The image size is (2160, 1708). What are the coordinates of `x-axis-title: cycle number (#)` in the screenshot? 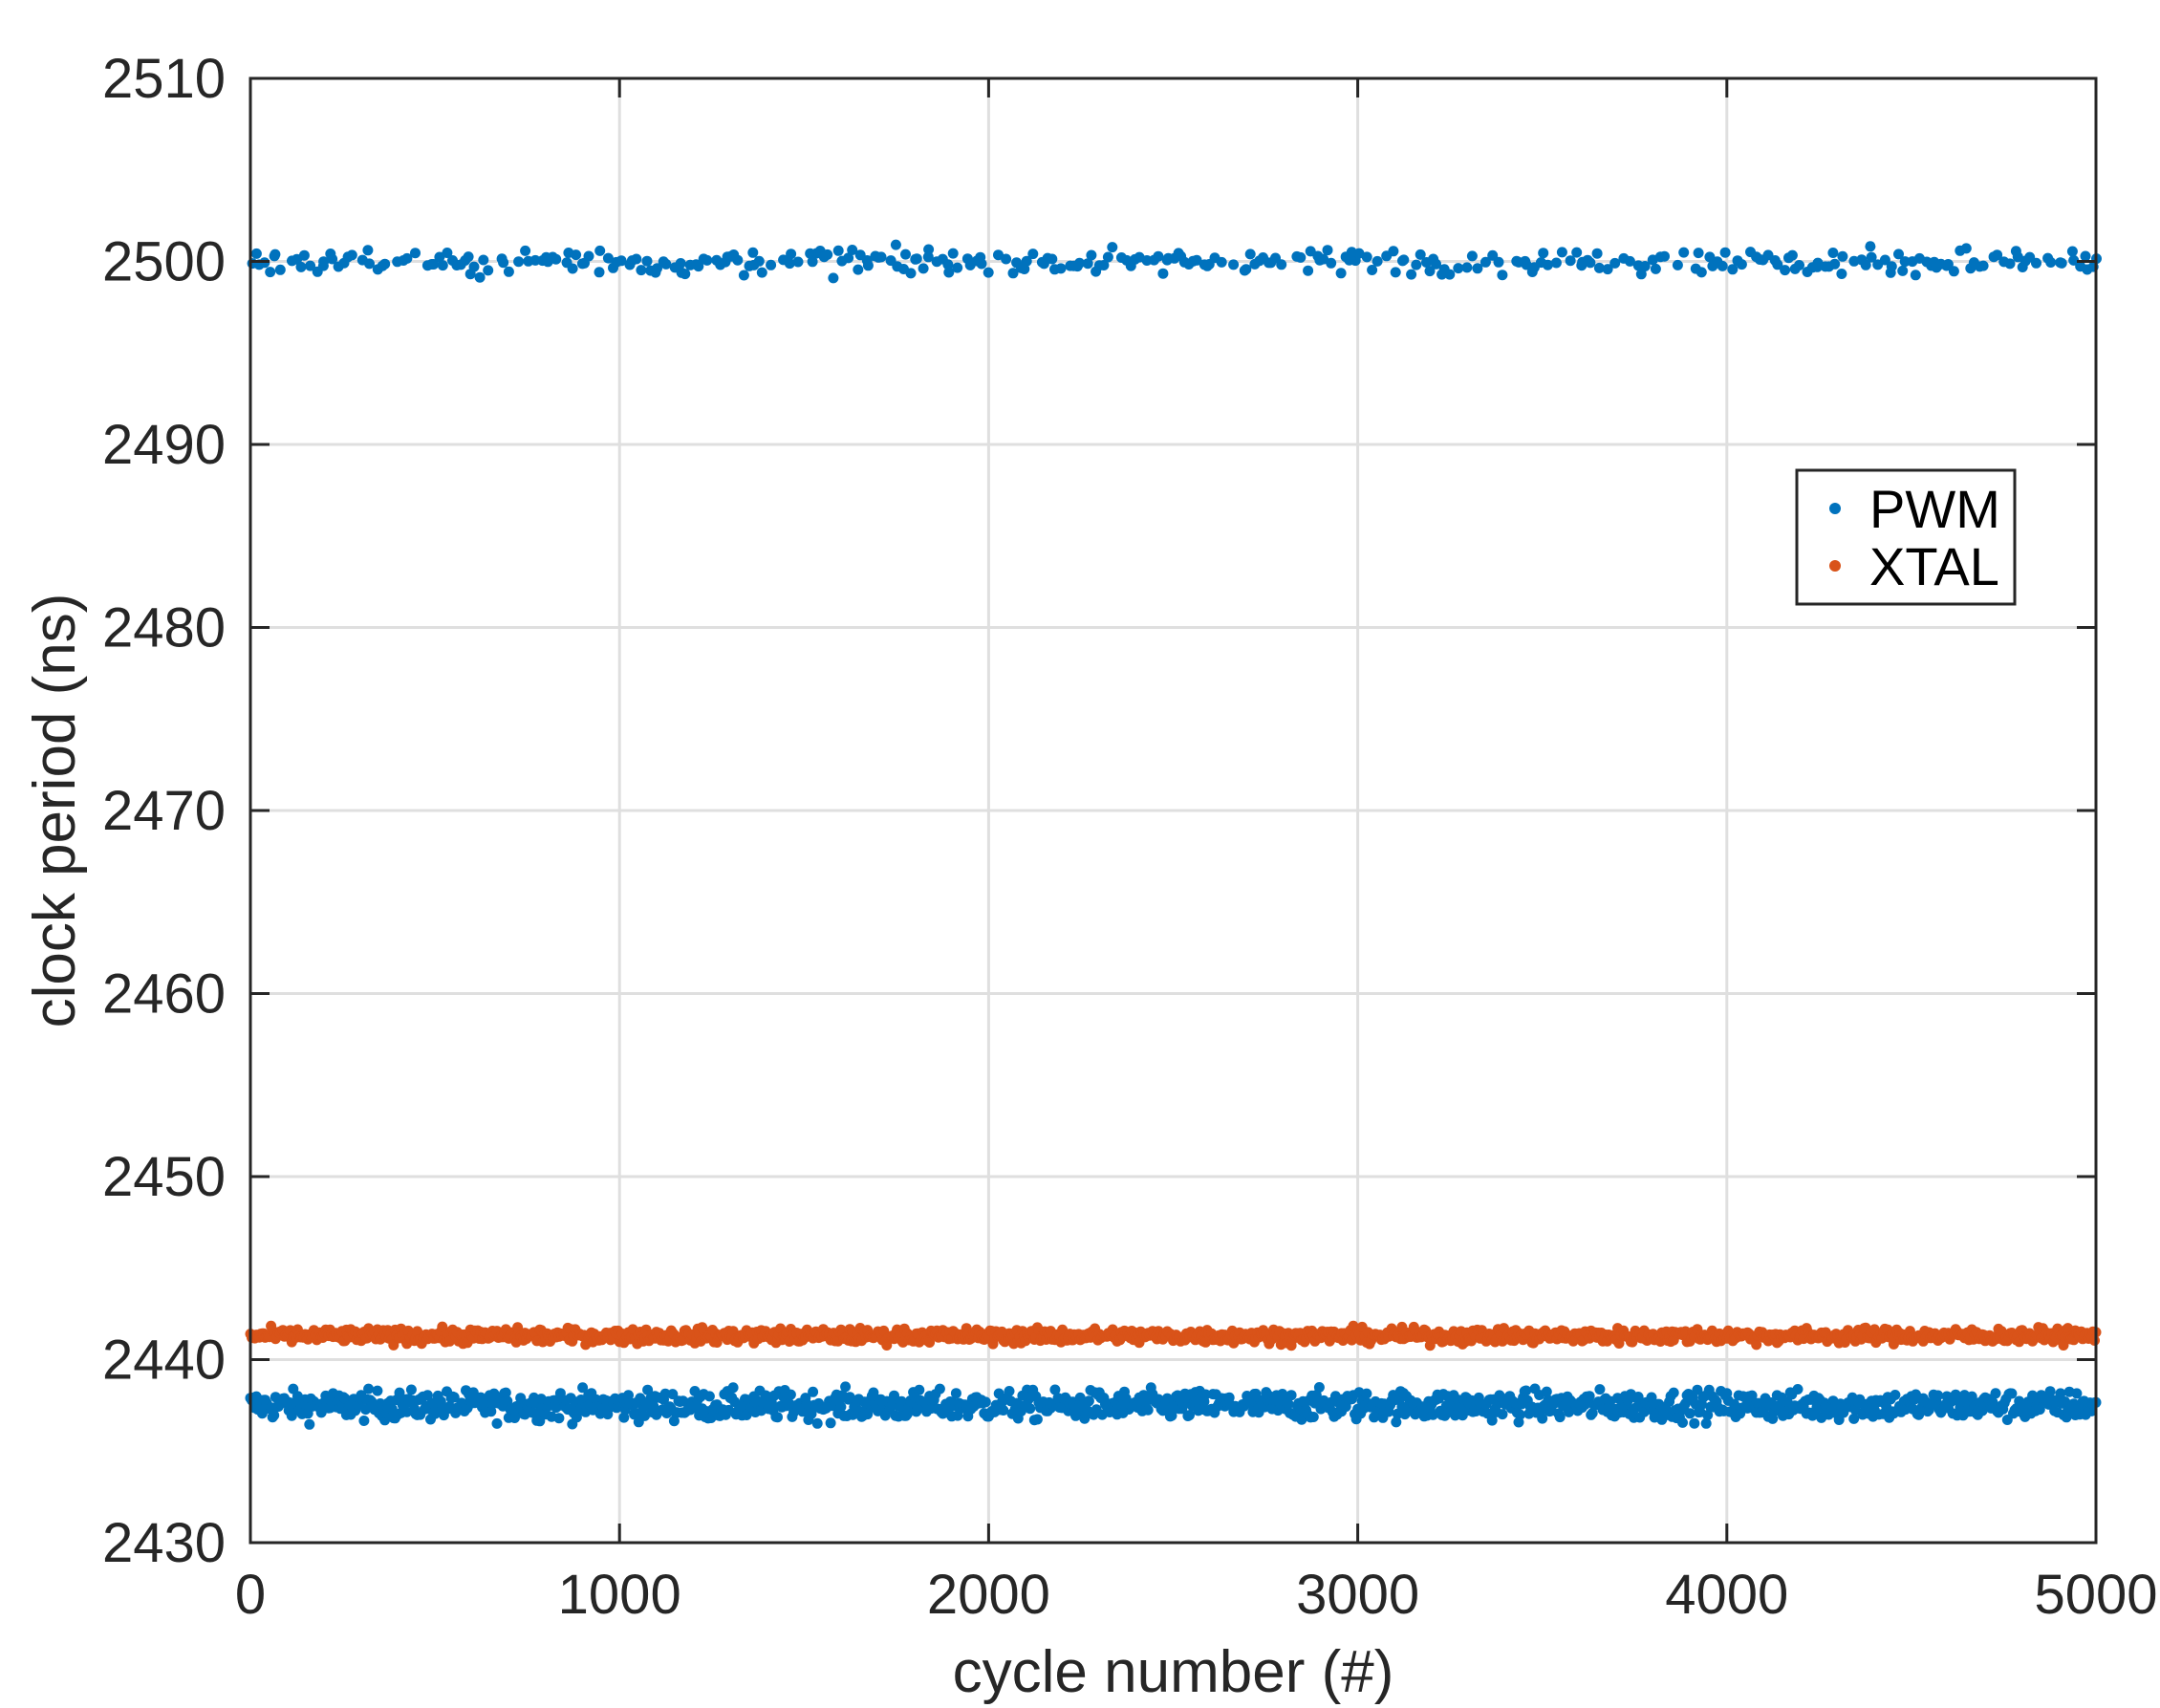 It's located at (1173, 1672).